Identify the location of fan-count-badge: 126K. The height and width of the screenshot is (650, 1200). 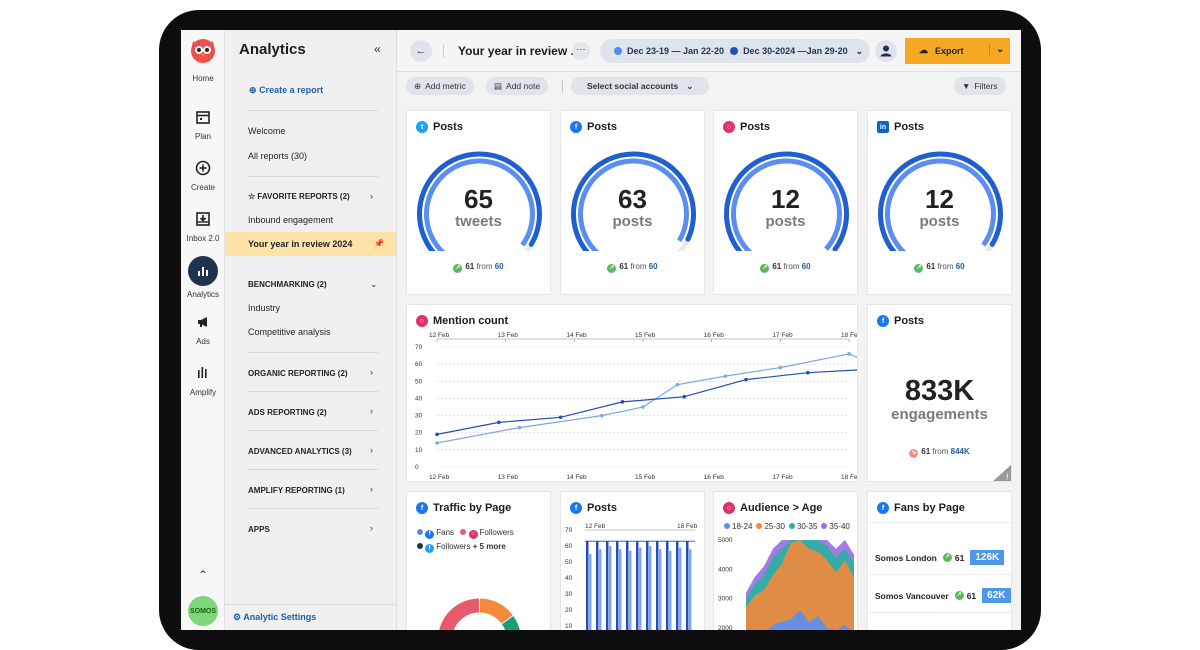
(987, 557).